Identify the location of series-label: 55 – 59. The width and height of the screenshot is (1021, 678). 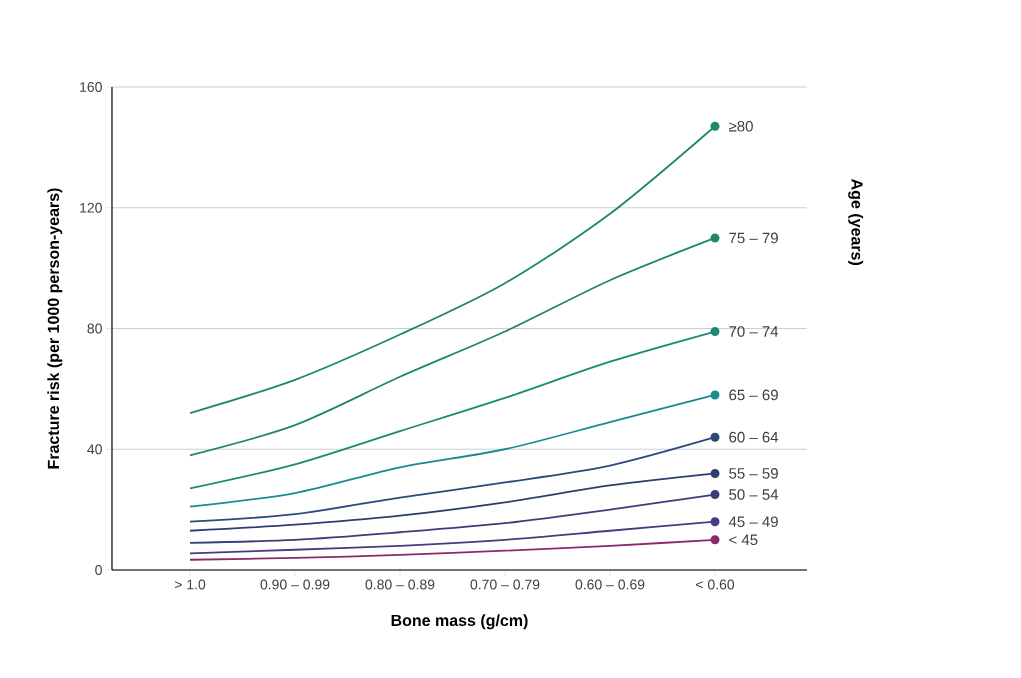
(753, 473).